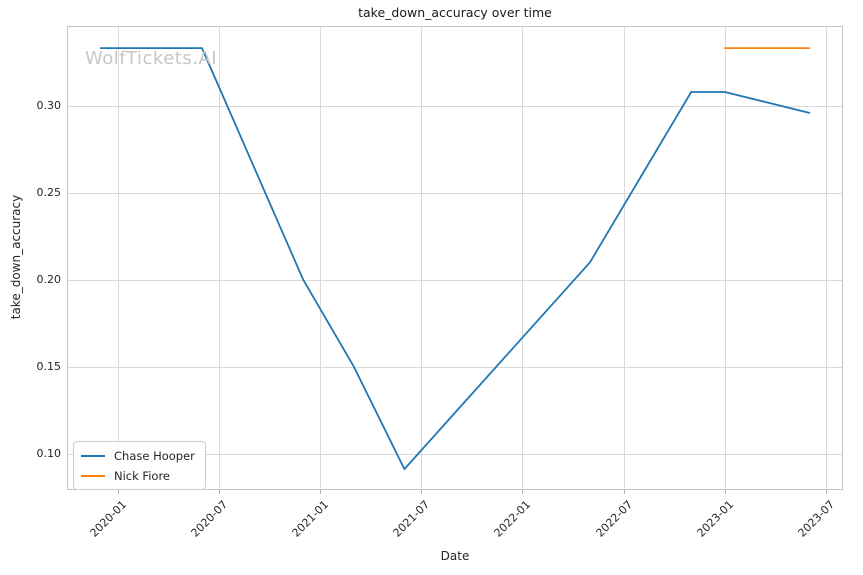 The width and height of the screenshot is (863, 575). What do you see at coordinates (455, 556) in the screenshot?
I see `x-axis-label: Date` at bounding box center [455, 556].